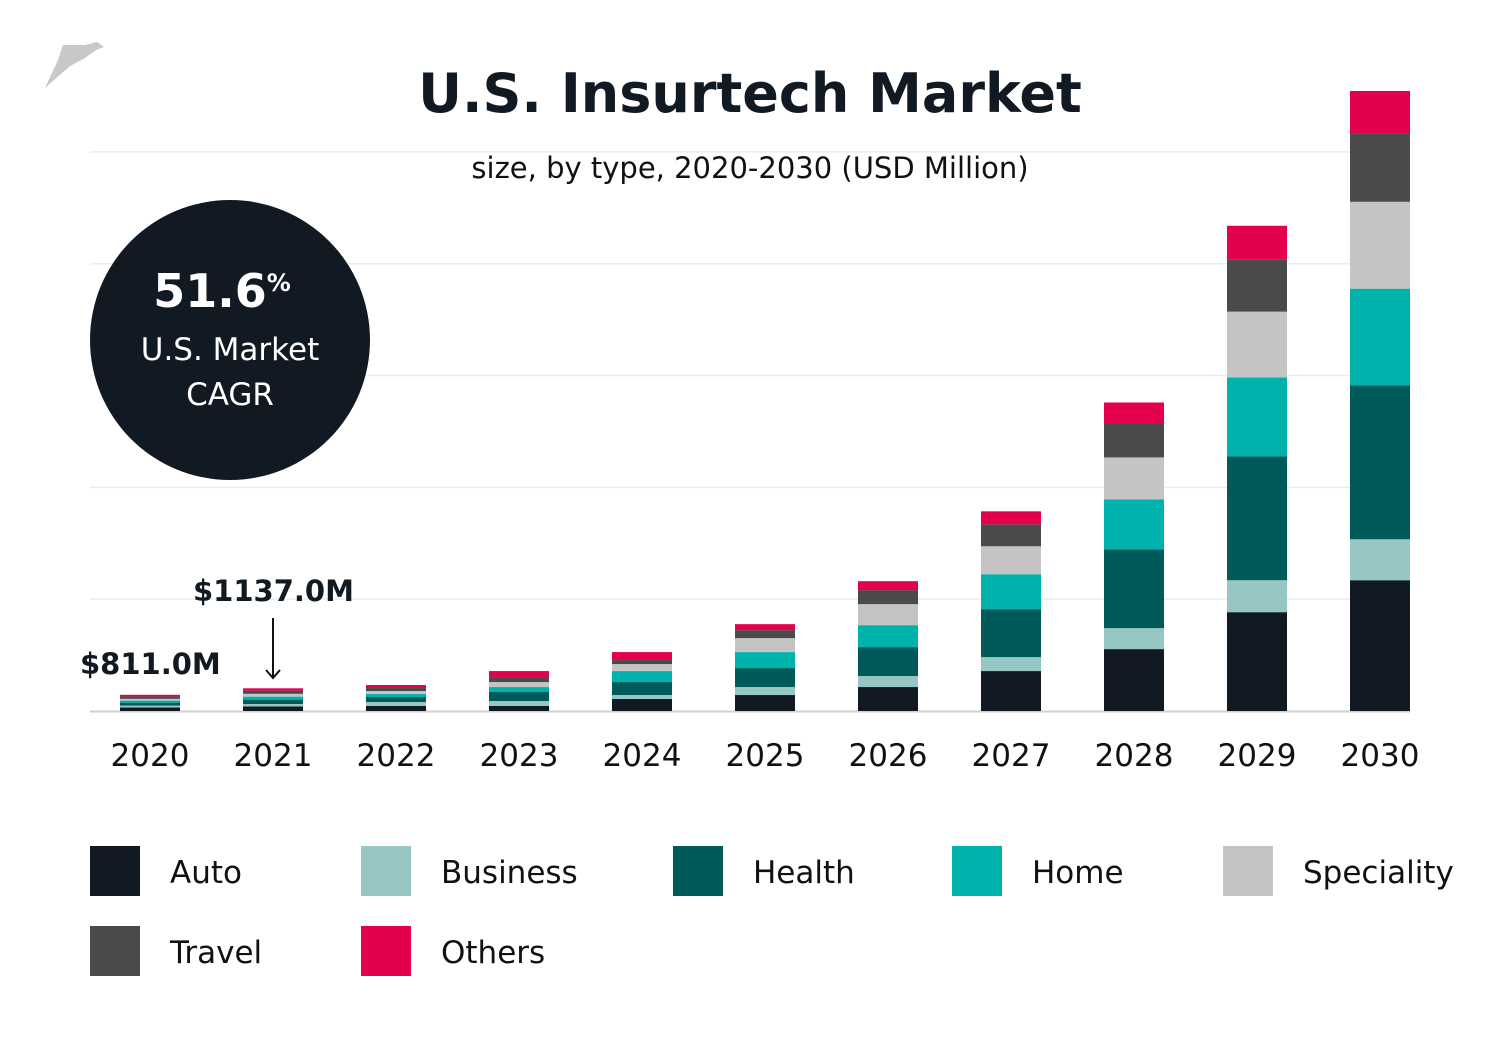 This screenshot has height=1041, width=1500. I want to click on bar-2023-health, so click(519, 697).